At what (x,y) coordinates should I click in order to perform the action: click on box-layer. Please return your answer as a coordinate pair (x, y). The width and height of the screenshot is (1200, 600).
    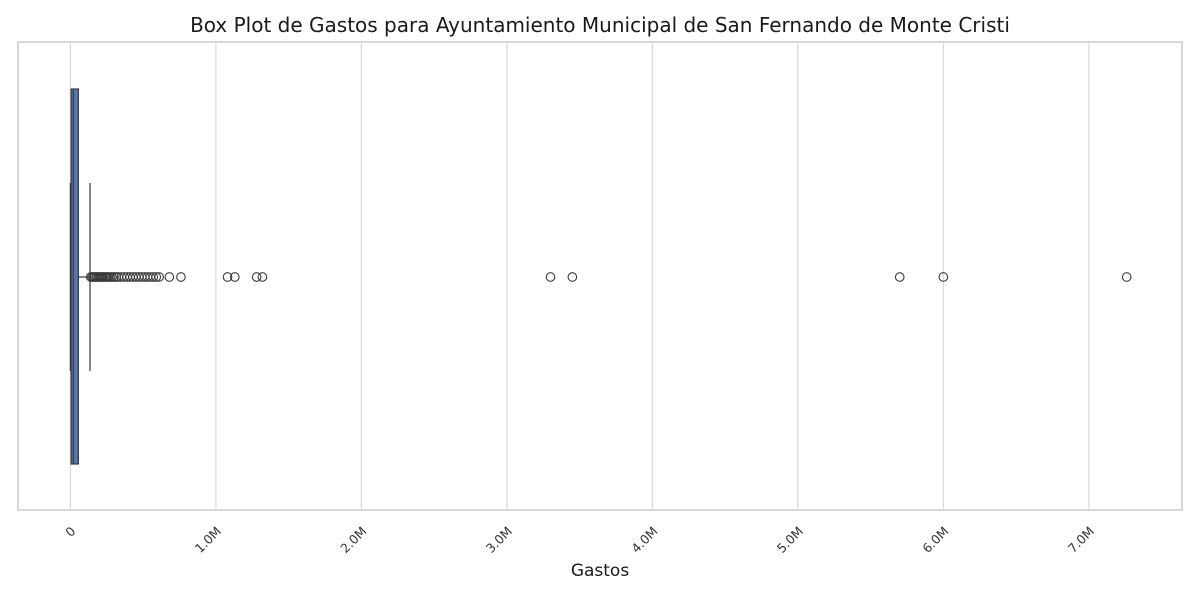
    Looking at the image, I should click on (80, 276).